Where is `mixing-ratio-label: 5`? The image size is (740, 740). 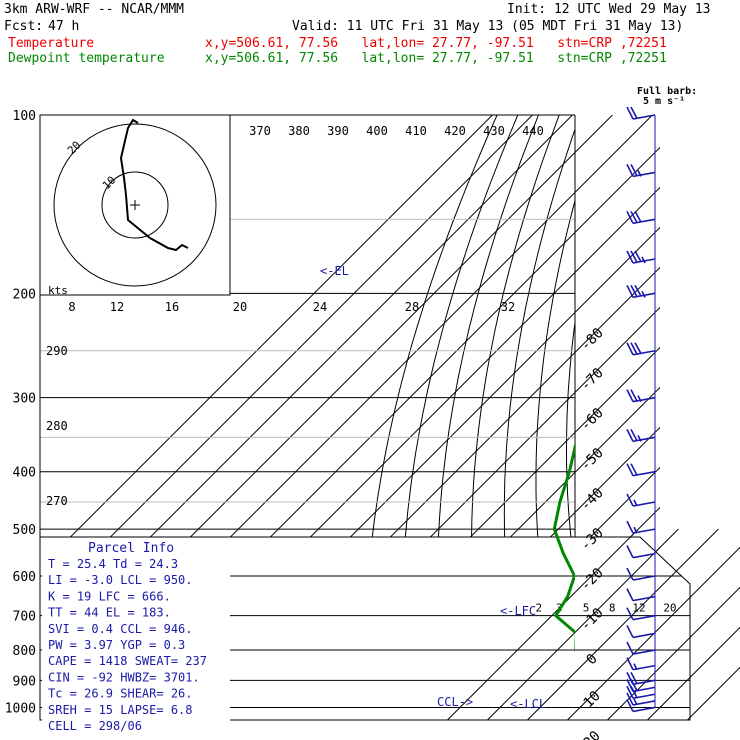
mixing-ratio-label: 5 is located at coordinates (586, 608).